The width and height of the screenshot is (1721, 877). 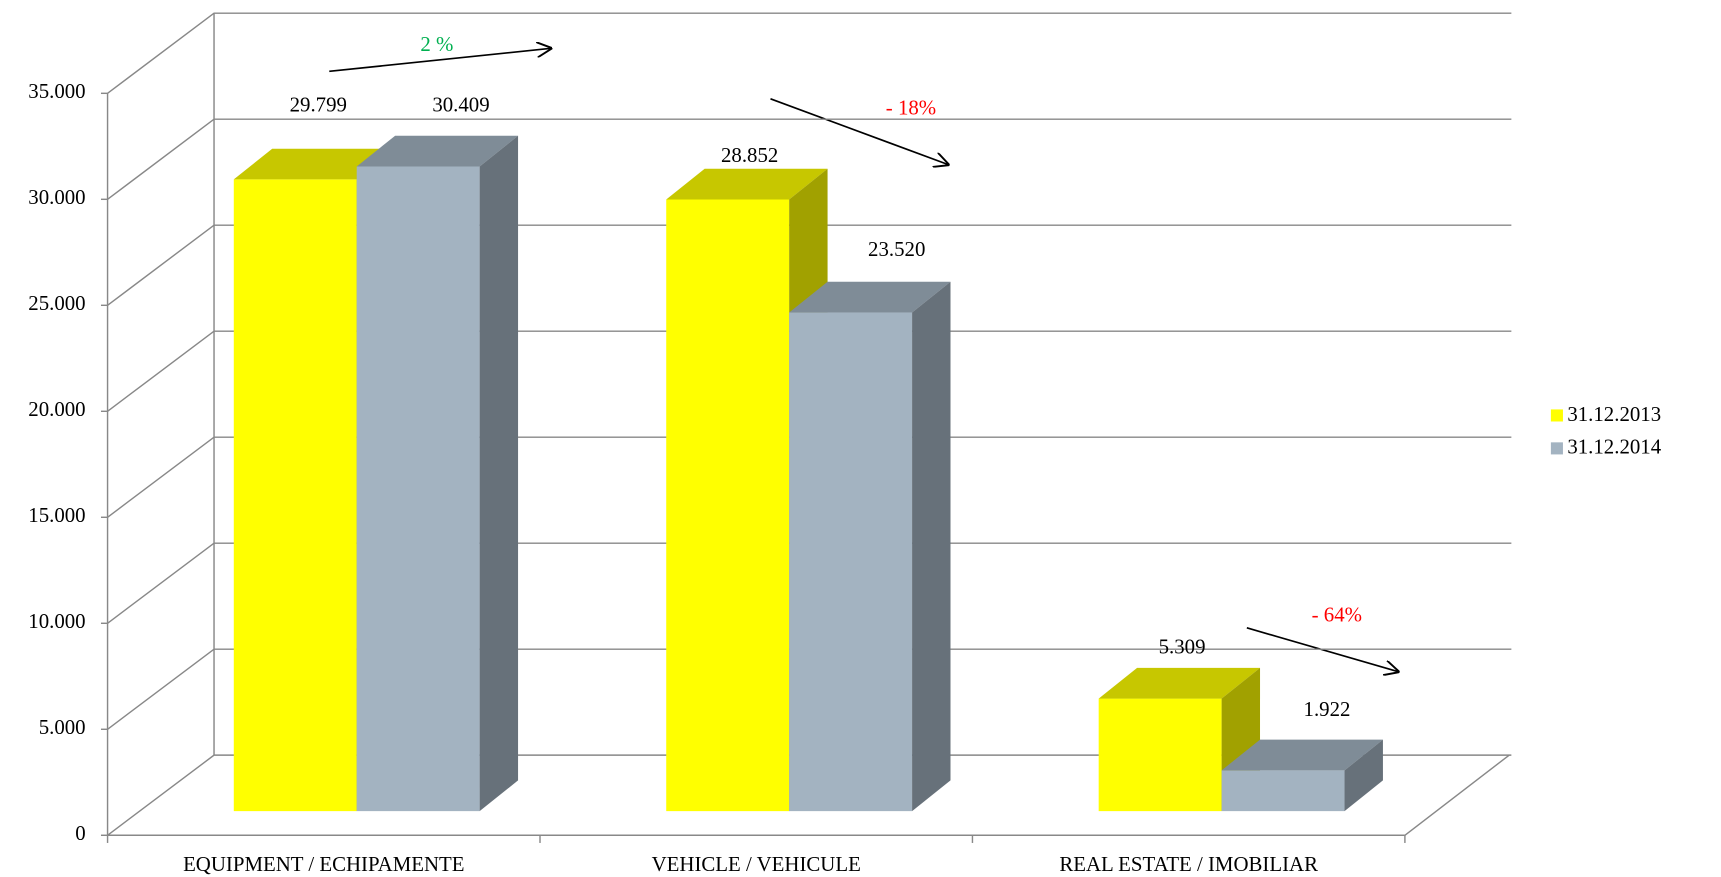 What do you see at coordinates (1327, 709) in the screenshot?
I see `data-label: 1.922` at bounding box center [1327, 709].